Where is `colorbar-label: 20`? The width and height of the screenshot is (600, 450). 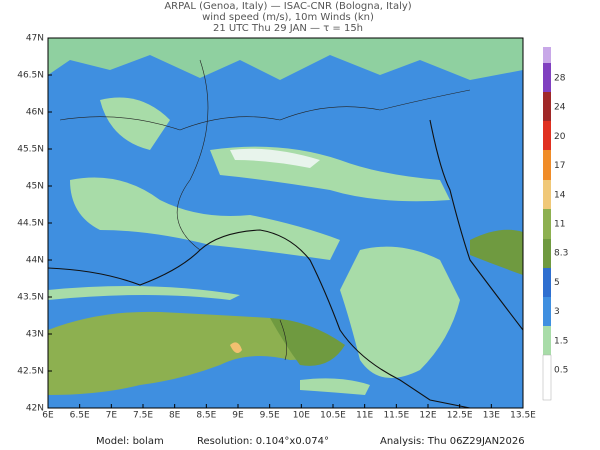
colorbar-label: 20 is located at coordinates (560, 137).